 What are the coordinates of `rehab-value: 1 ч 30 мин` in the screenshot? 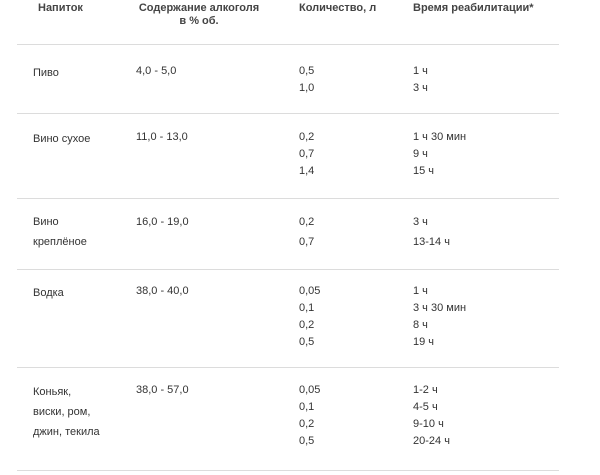 It's located at (440, 137).